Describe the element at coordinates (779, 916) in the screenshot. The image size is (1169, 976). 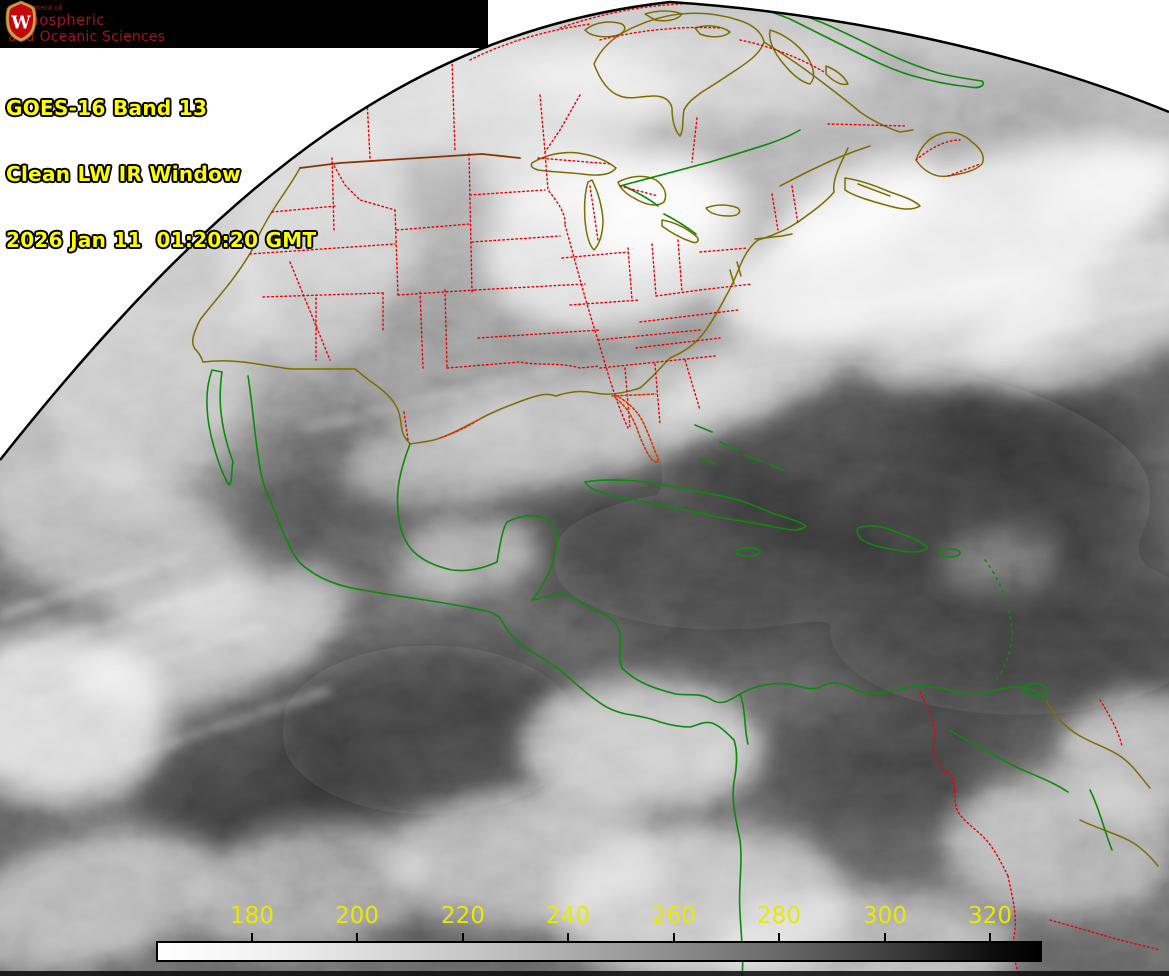
I see `colorbar-tick-label: 280` at that location.